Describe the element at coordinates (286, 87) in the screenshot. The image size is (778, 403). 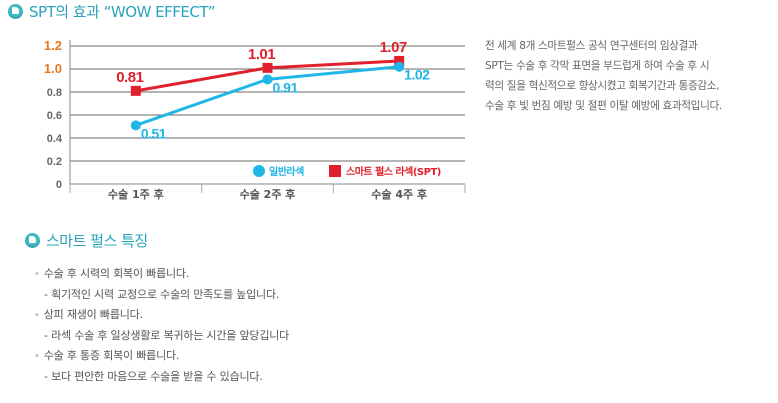
I see `data-label: 0.91` at that location.